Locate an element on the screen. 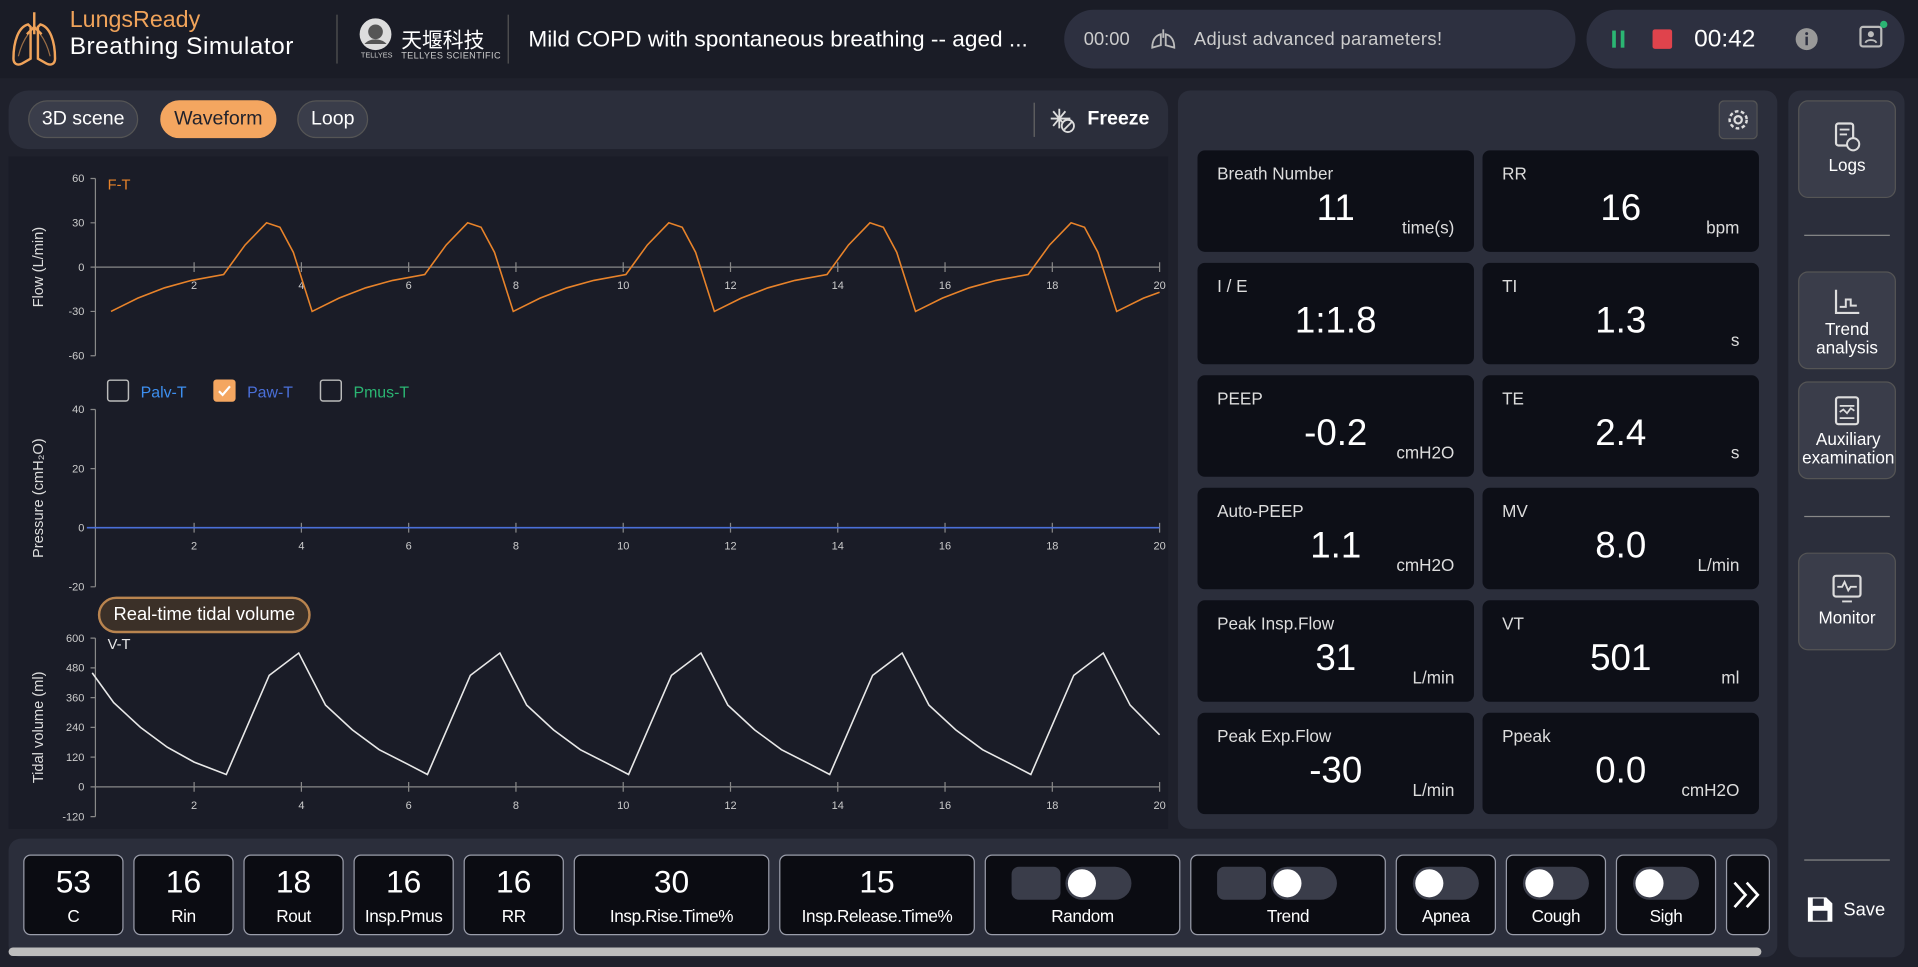  switch-card: Cough is located at coordinates (1556, 895).